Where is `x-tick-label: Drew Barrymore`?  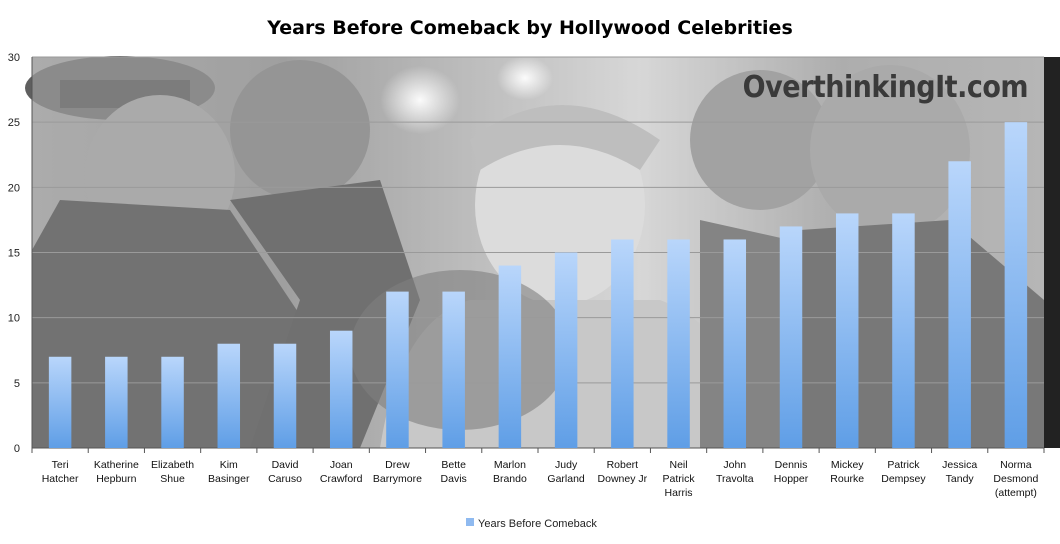 x-tick-label: Drew Barrymore is located at coordinates (397, 472).